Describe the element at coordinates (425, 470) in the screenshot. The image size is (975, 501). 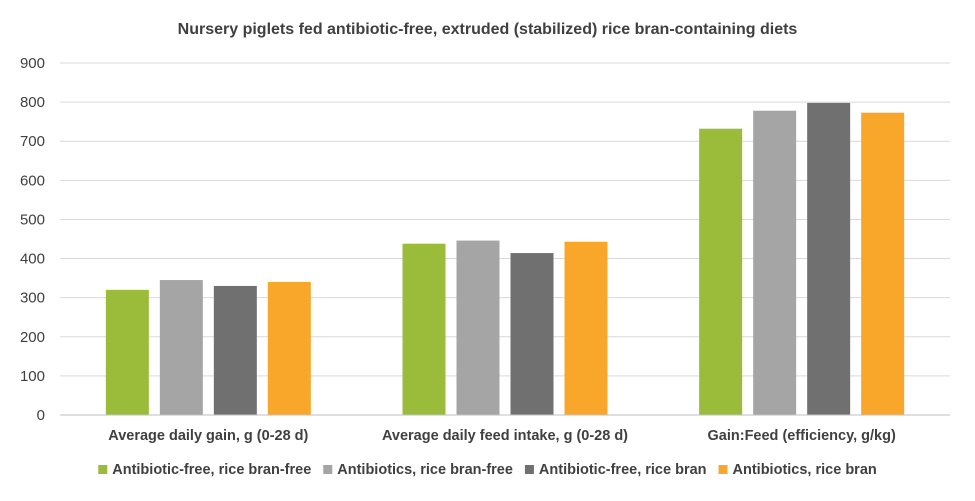
I see `legend-label: Antibiotics, rice bran-free` at that location.